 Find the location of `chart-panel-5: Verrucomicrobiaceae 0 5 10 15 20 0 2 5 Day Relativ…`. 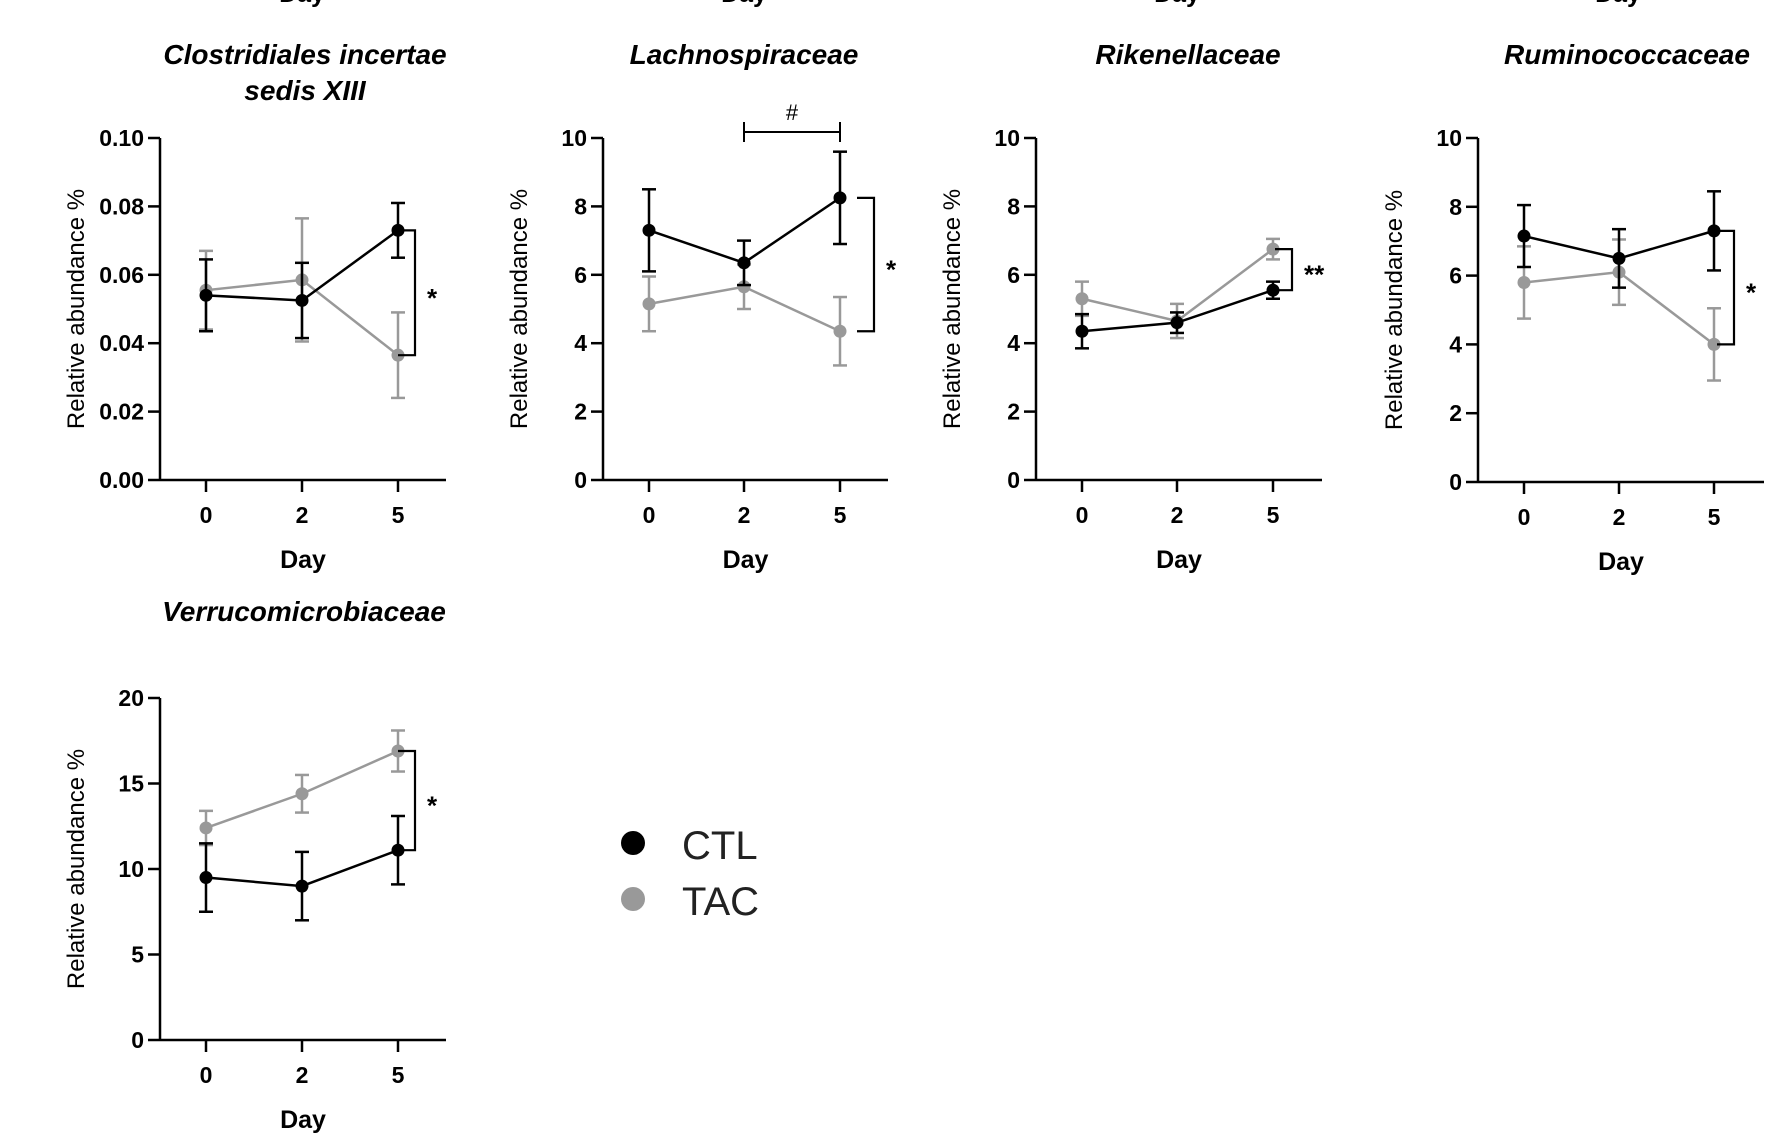

chart-panel-5: Verrucomicrobiaceae 0 5 10 15 20 0 2 5 Day Relativ… is located at coordinates (254, 864).